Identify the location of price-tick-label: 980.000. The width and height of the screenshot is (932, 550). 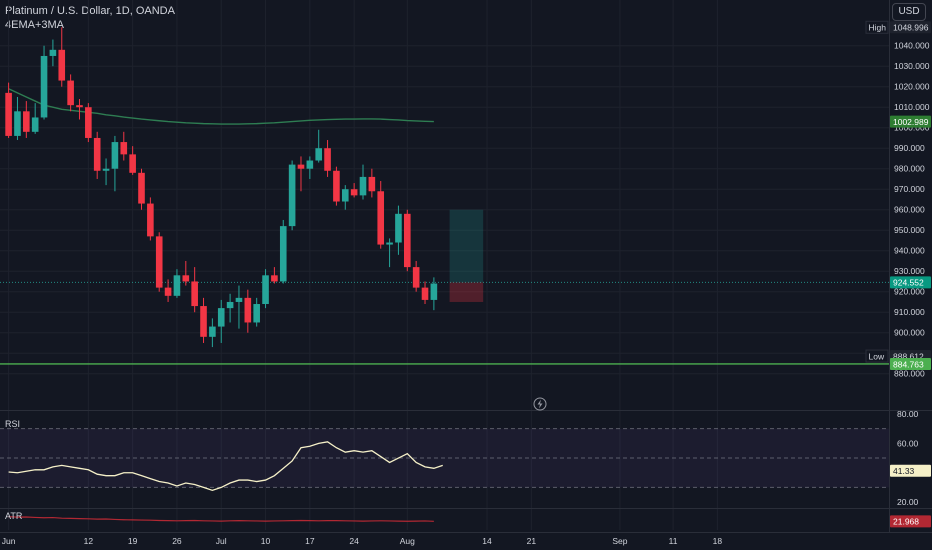
(909, 169).